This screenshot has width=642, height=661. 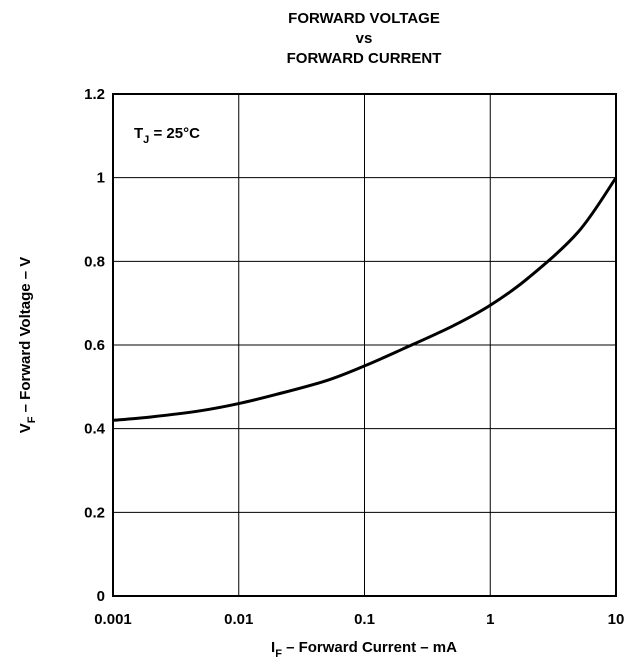 I want to click on chart-title-line-1: FORWARD VOLTAGE, so click(x=364, y=18).